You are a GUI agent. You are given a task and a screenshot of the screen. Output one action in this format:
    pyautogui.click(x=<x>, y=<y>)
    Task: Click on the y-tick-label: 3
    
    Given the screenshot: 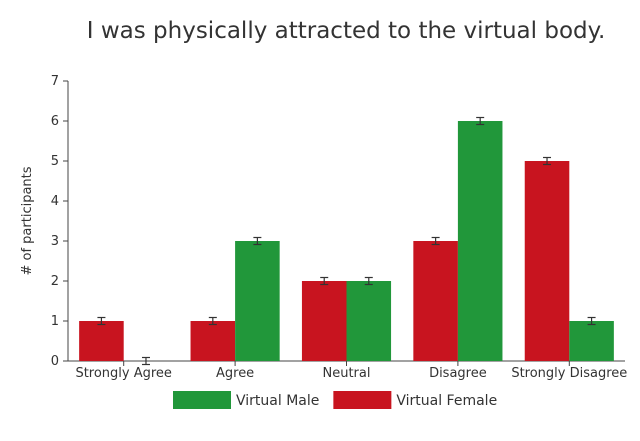 What is the action you would take?
    pyautogui.click(x=55, y=241)
    